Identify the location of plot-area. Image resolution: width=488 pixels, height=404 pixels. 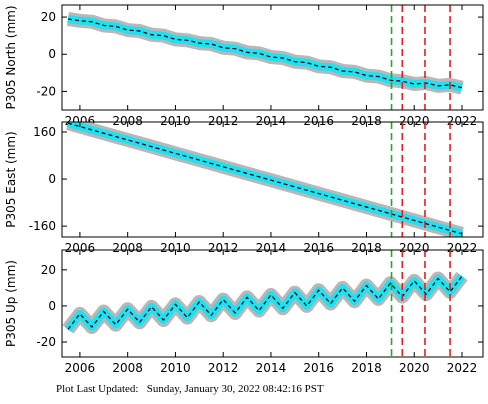
(265, 303).